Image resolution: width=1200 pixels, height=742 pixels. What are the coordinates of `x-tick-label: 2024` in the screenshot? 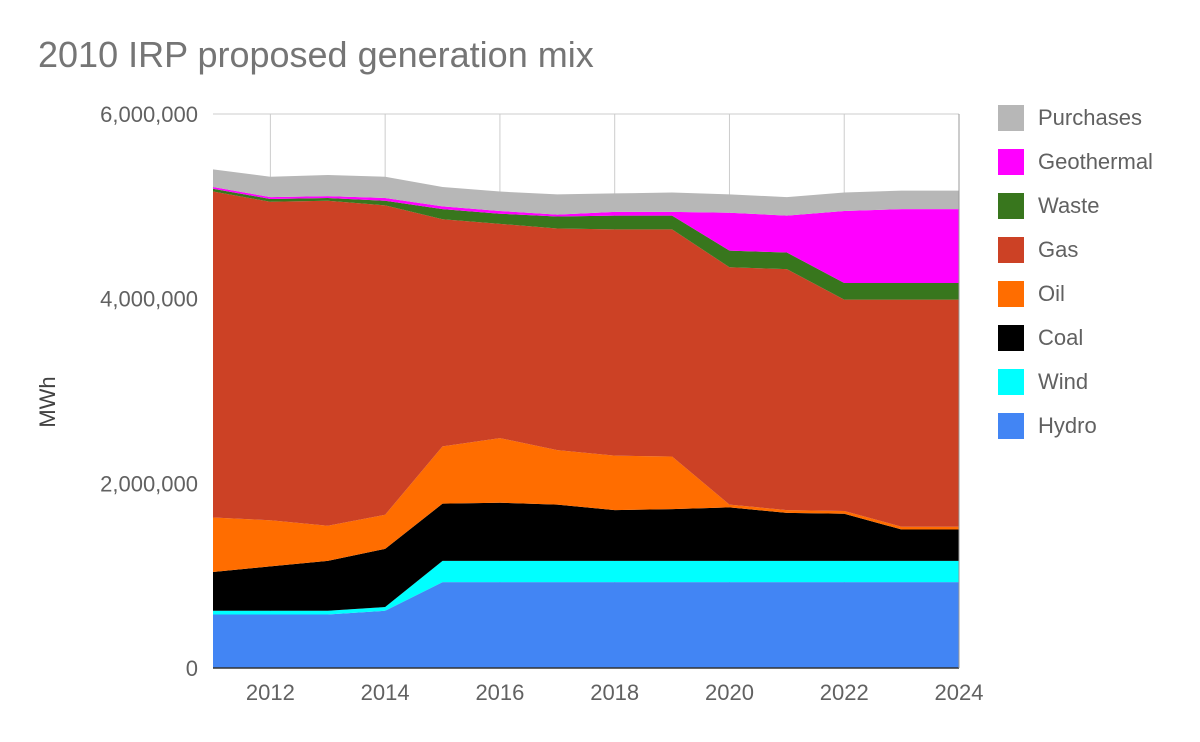 It's located at (959, 692).